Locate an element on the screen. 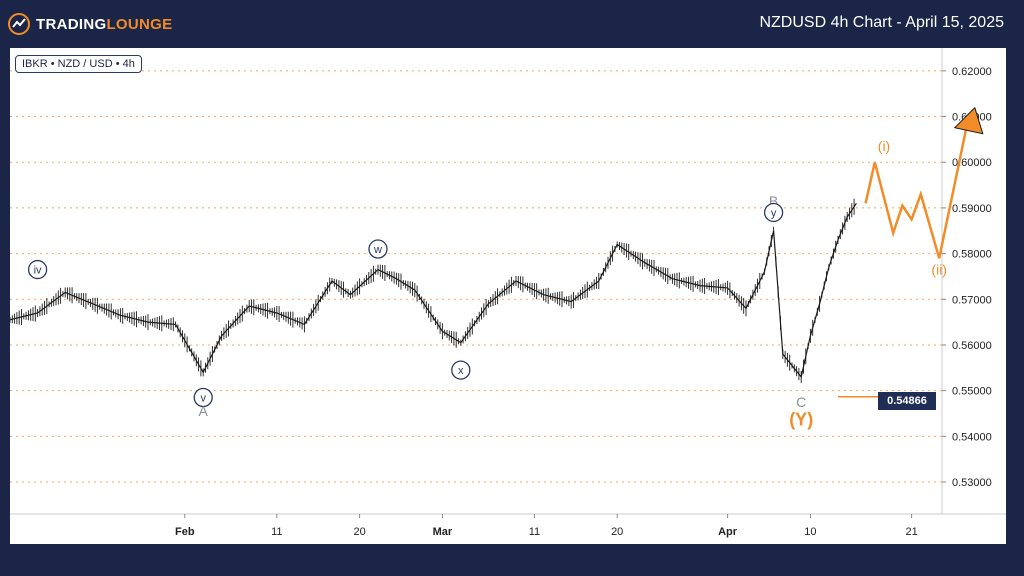 Image resolution: width=1024 pixels, height=576 pixels. wave-label: y is located at coordinates (774, 213).